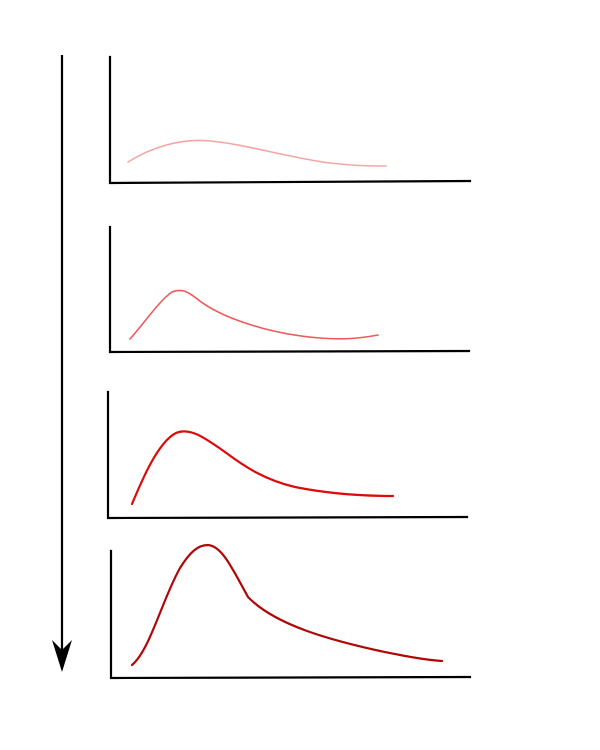  Describe the element at coordinates (262, 468) in the screenshot. I see `panel-3-curve` at that location.